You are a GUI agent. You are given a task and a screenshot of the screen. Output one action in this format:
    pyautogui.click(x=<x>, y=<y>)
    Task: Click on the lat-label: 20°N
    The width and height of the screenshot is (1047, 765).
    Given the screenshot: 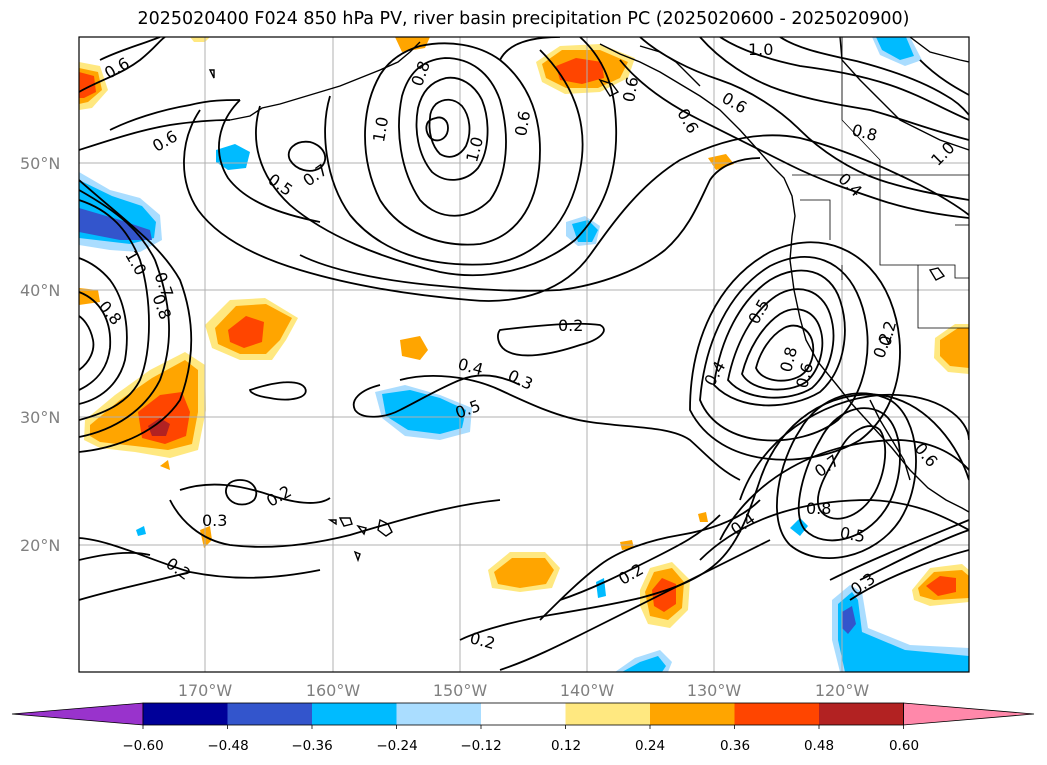 What is the action you would take?
    pyautogui.click(x=40, y=545)
    